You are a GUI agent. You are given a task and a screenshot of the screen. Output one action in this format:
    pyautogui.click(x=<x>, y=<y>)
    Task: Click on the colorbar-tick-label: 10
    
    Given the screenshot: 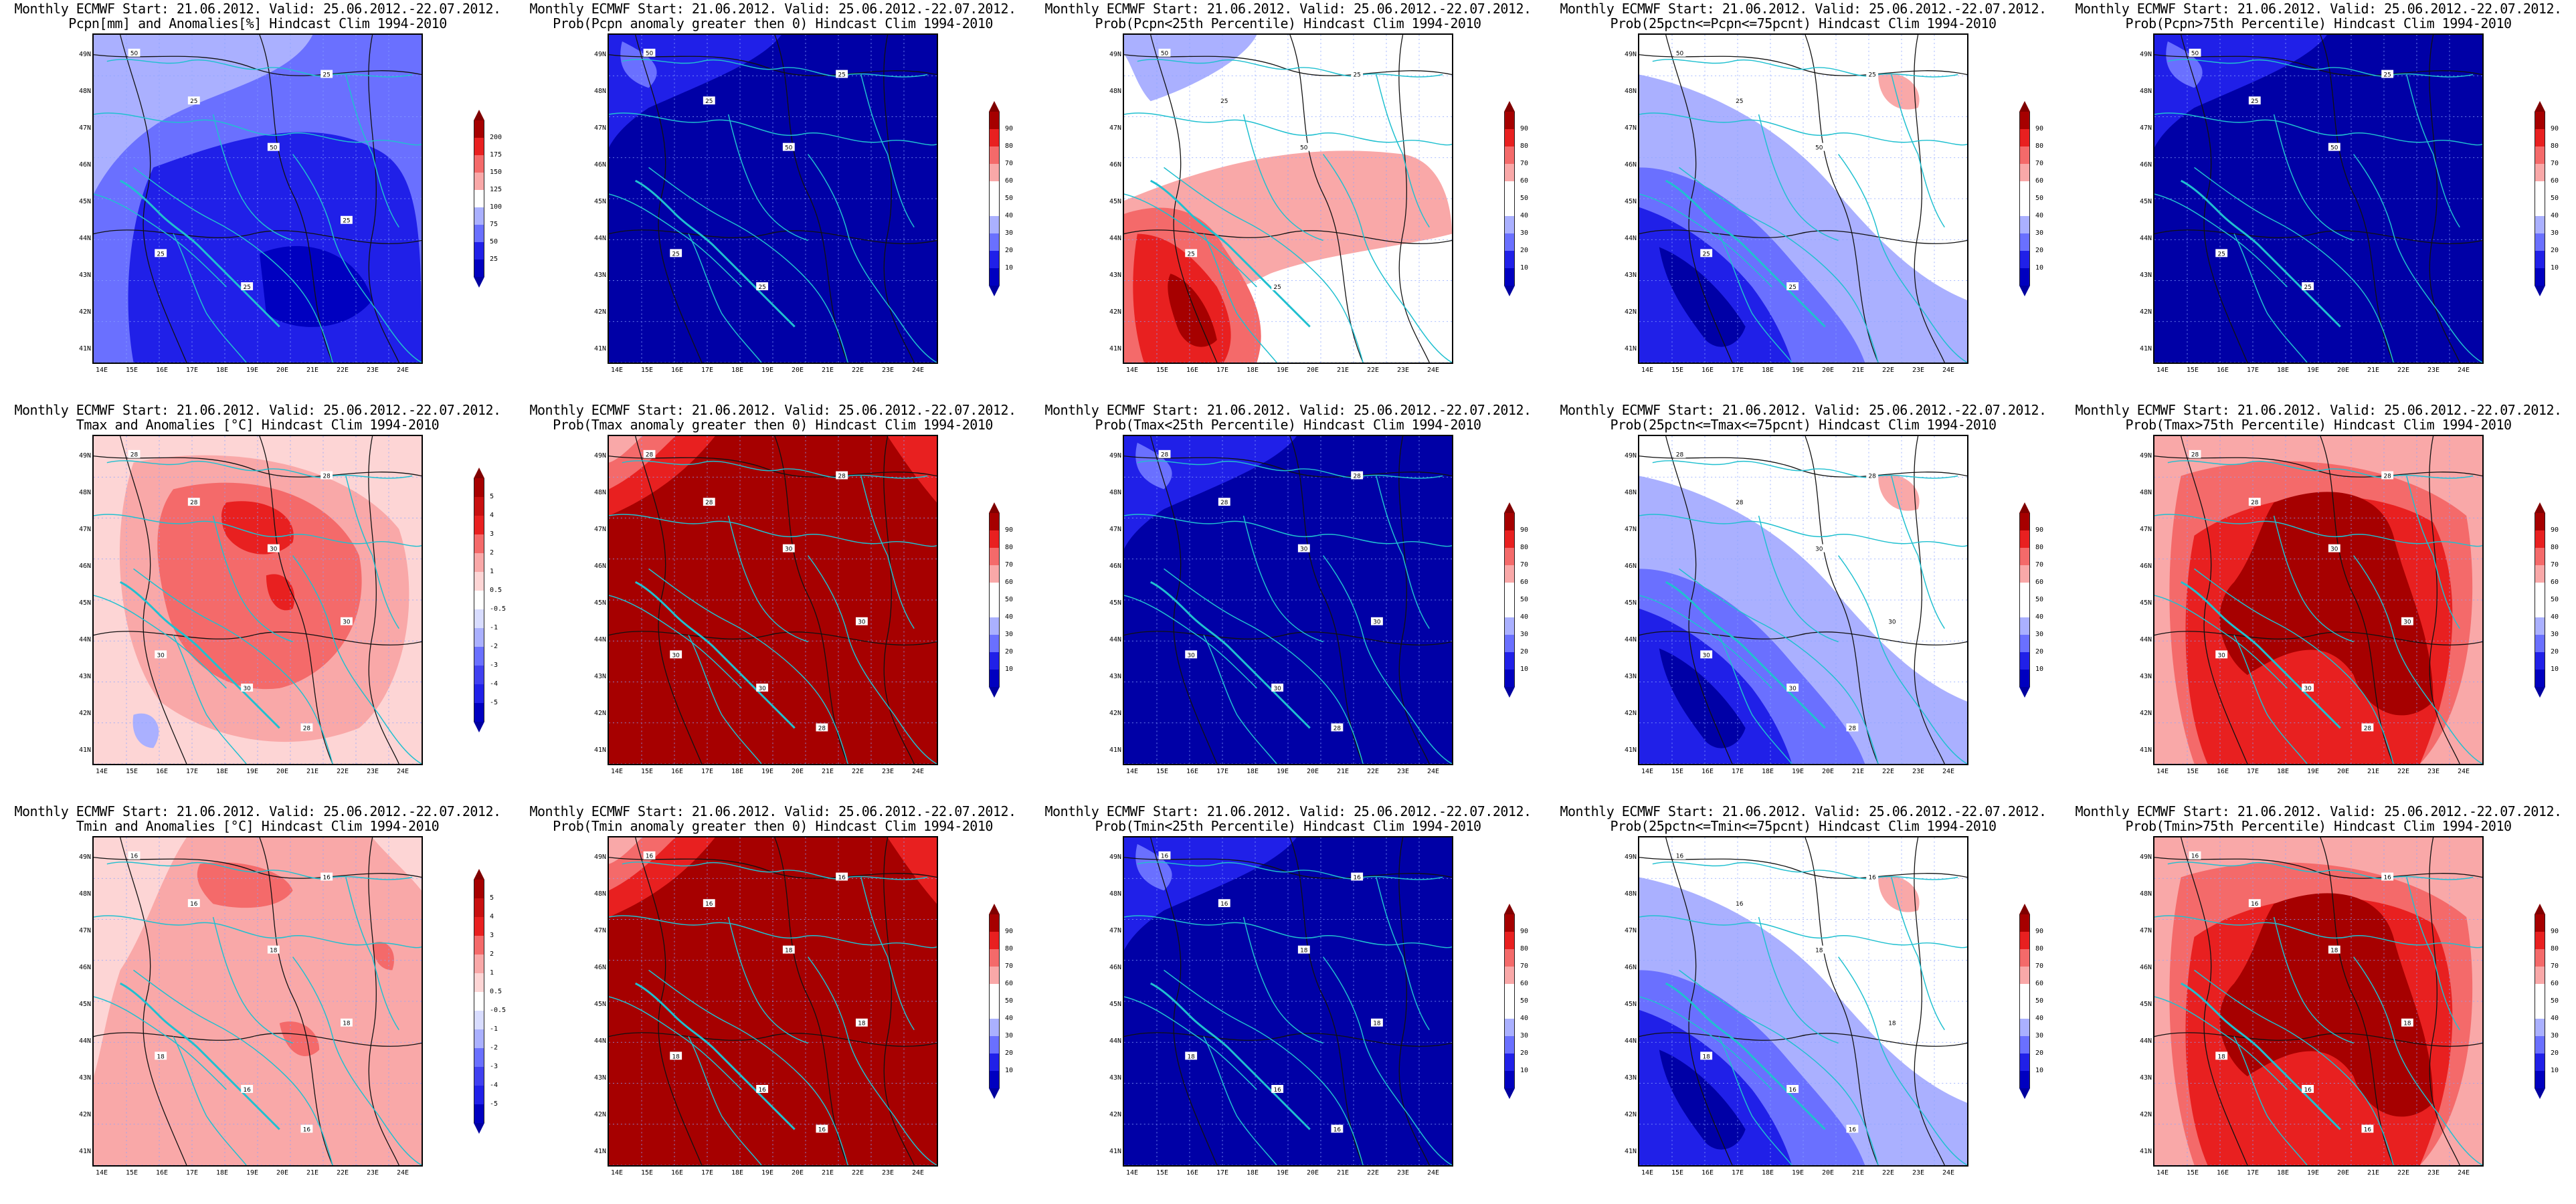 What is the action you would take?
    pyautogui.click(x=2039, y=268)
    